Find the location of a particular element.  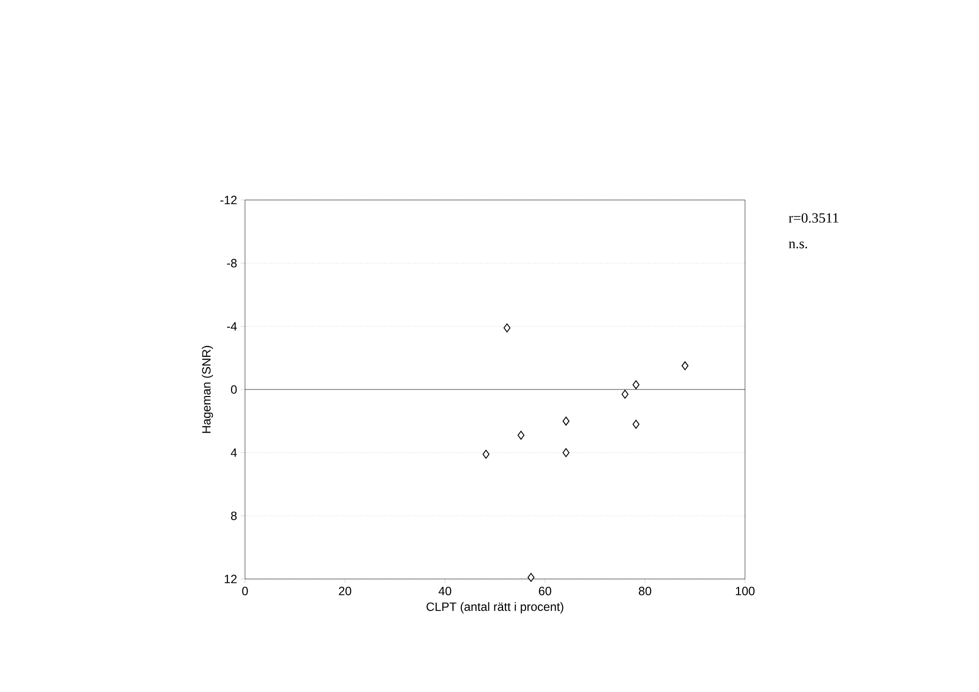

x-tick-label: 0 is located at coordinates (245, 591).